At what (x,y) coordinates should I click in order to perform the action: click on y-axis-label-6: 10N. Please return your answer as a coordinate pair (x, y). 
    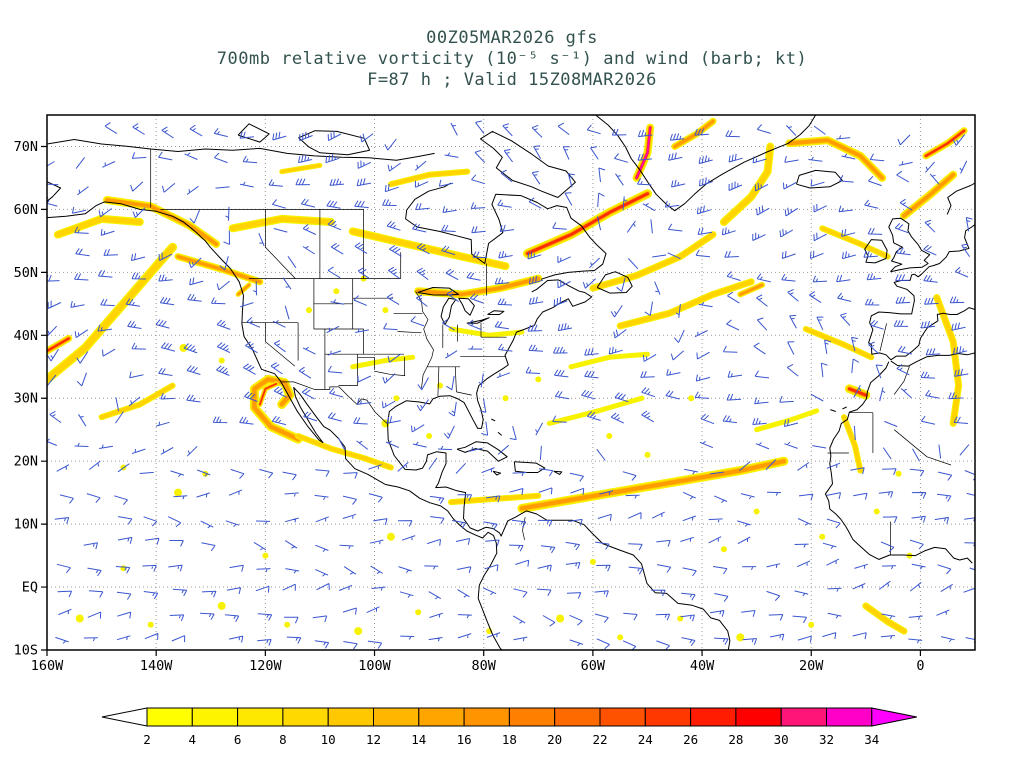
    Looking at the image, I should click on (26, 525).